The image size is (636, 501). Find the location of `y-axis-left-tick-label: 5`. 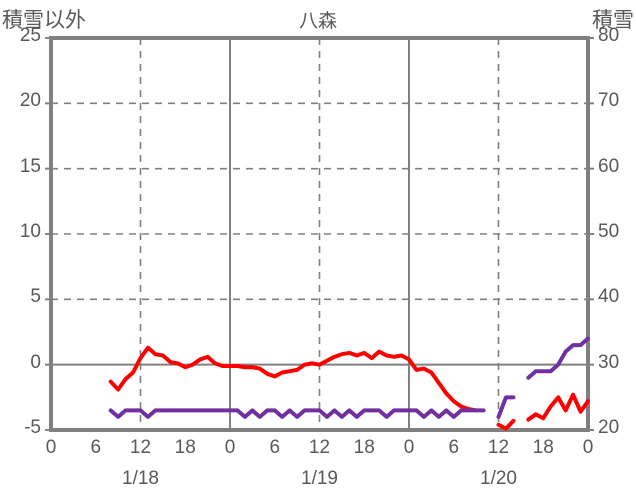

y-axis-left-tick-label: 5 is located at coordinates (35, 297).